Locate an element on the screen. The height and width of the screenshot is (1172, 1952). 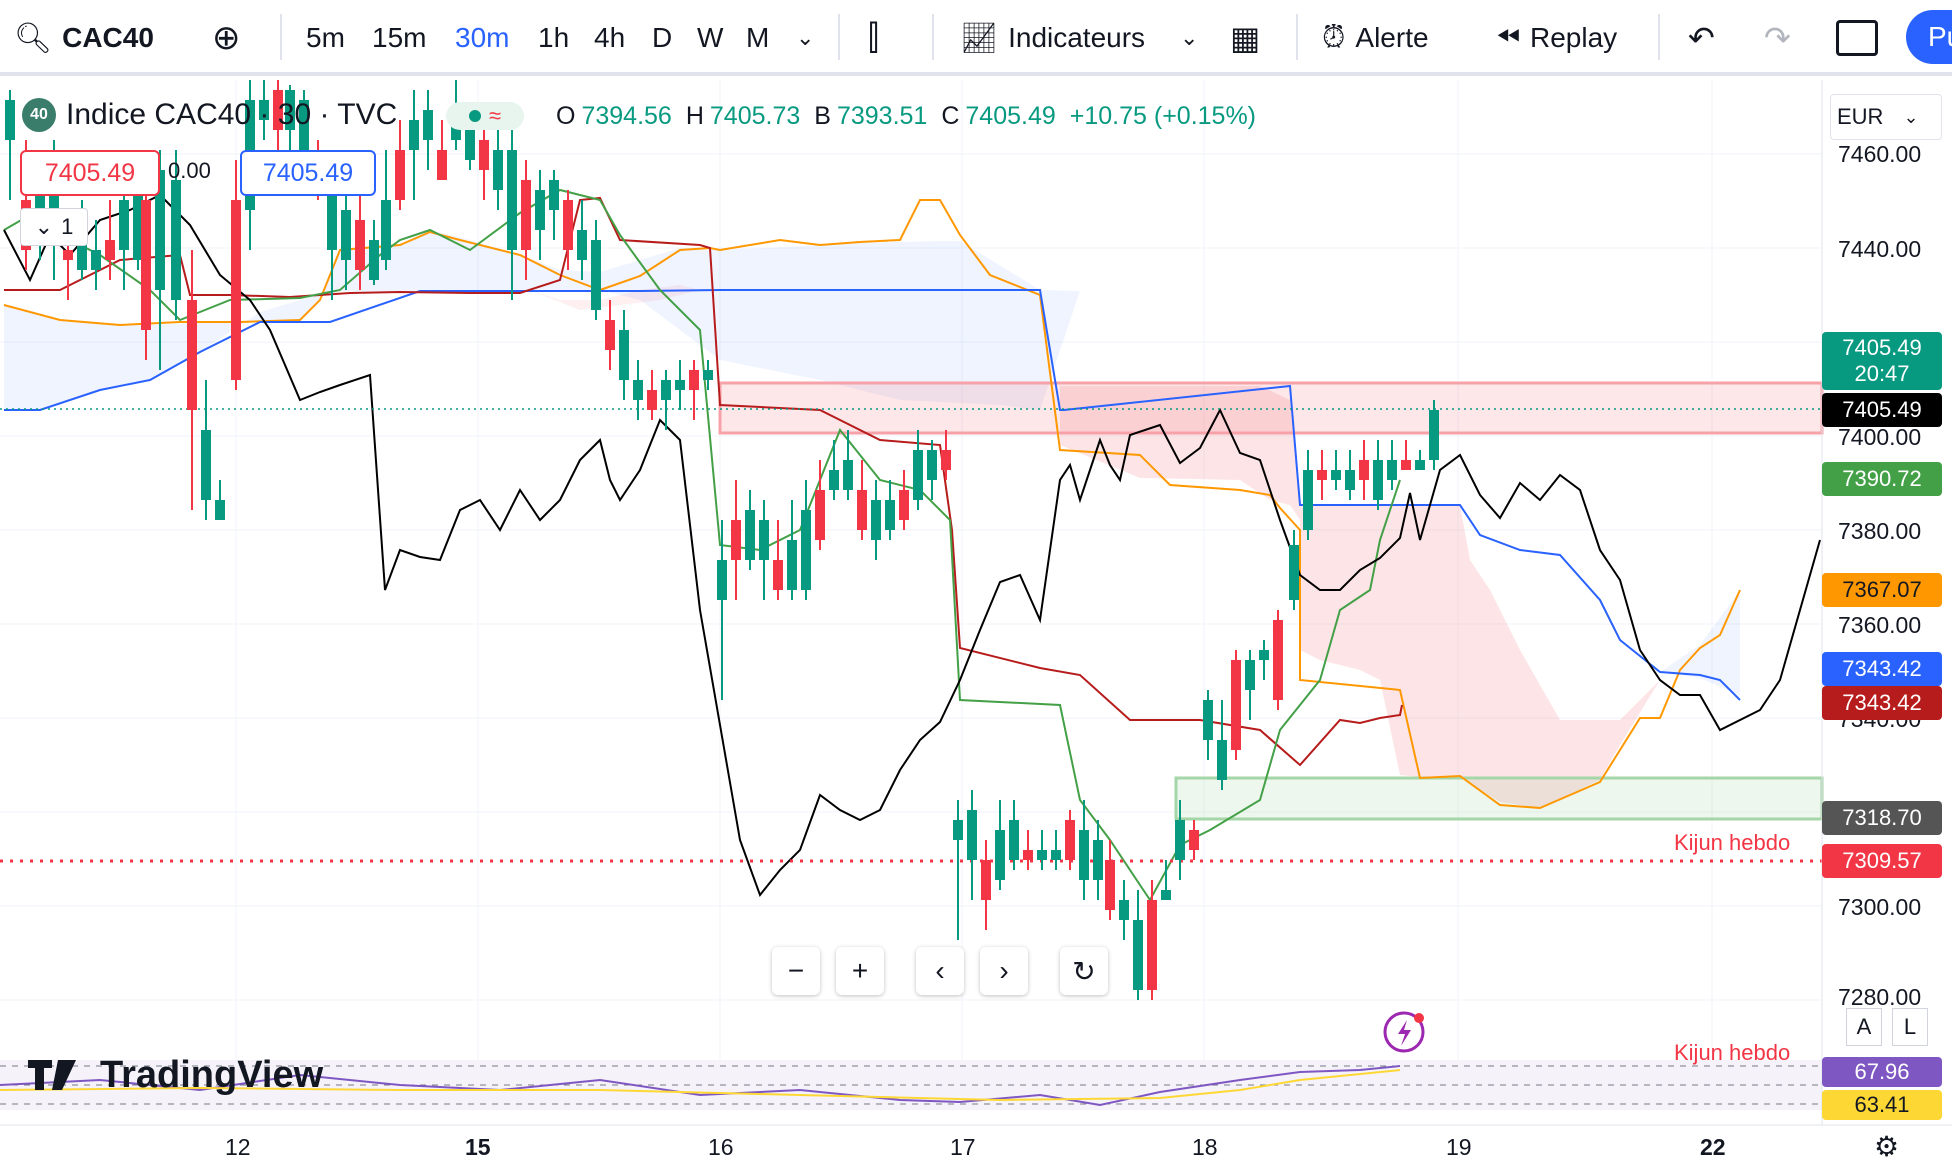
currency-select: EUR ⌄ is located at coordinates (1886, 117).